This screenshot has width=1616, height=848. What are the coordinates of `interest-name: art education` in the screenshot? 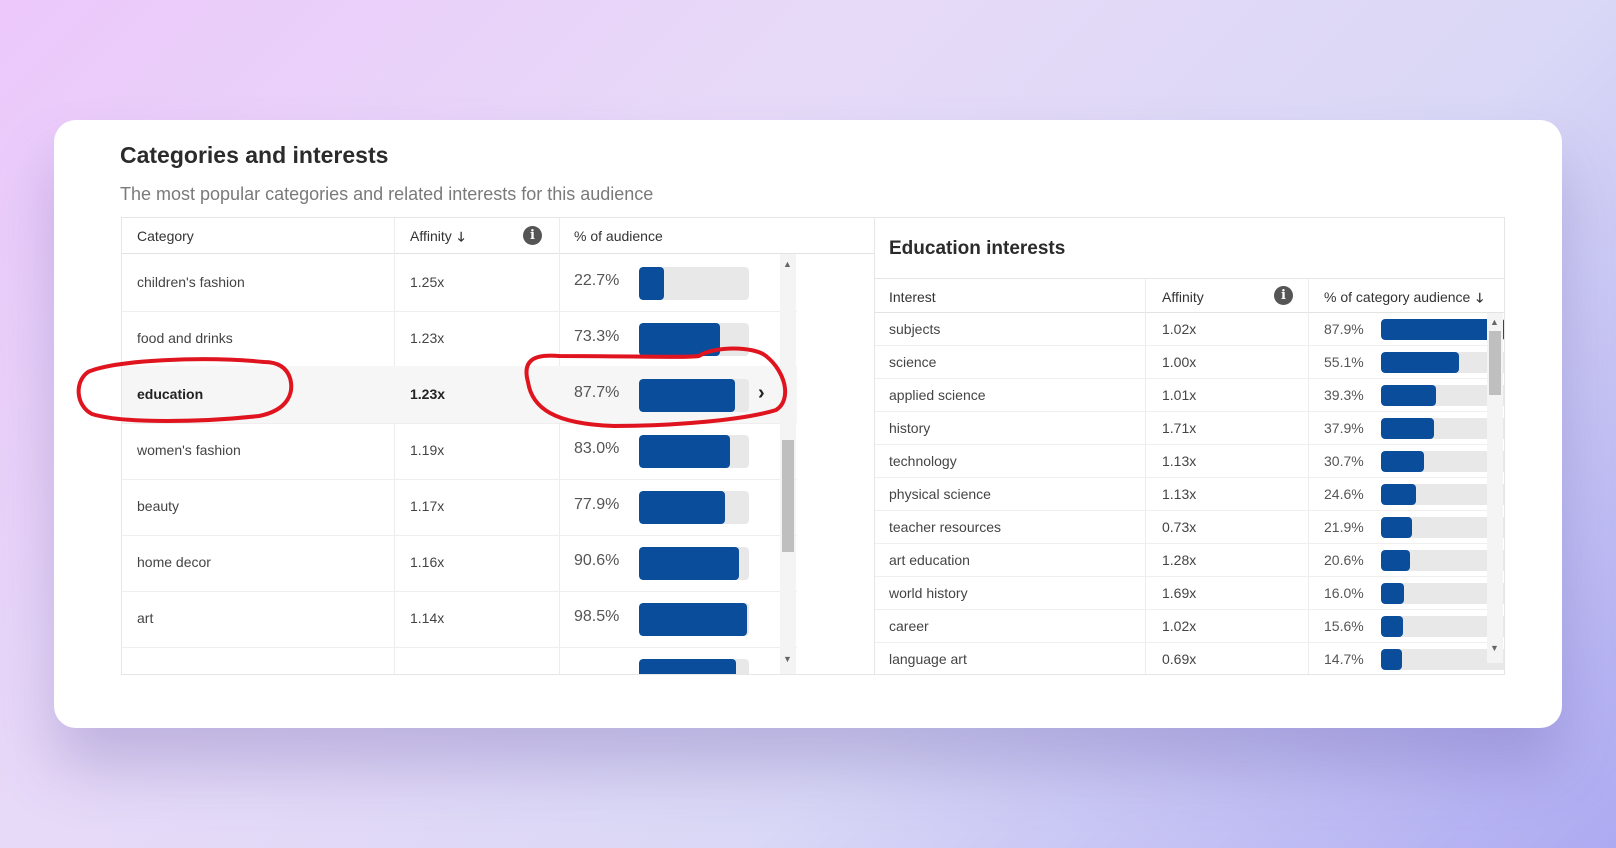 It's located at (929, 560).